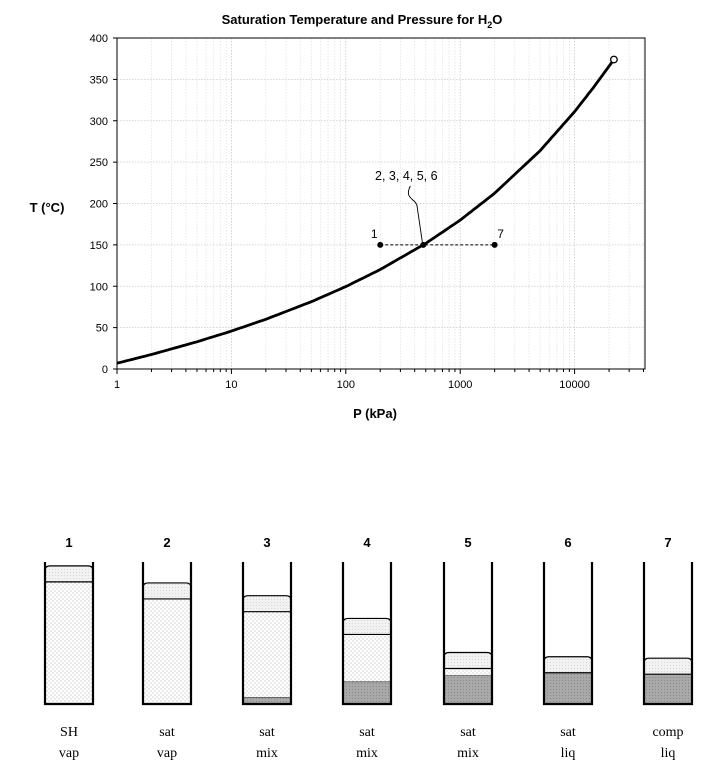  I want to click on x-tick-label: 10000, so click(574, 385).